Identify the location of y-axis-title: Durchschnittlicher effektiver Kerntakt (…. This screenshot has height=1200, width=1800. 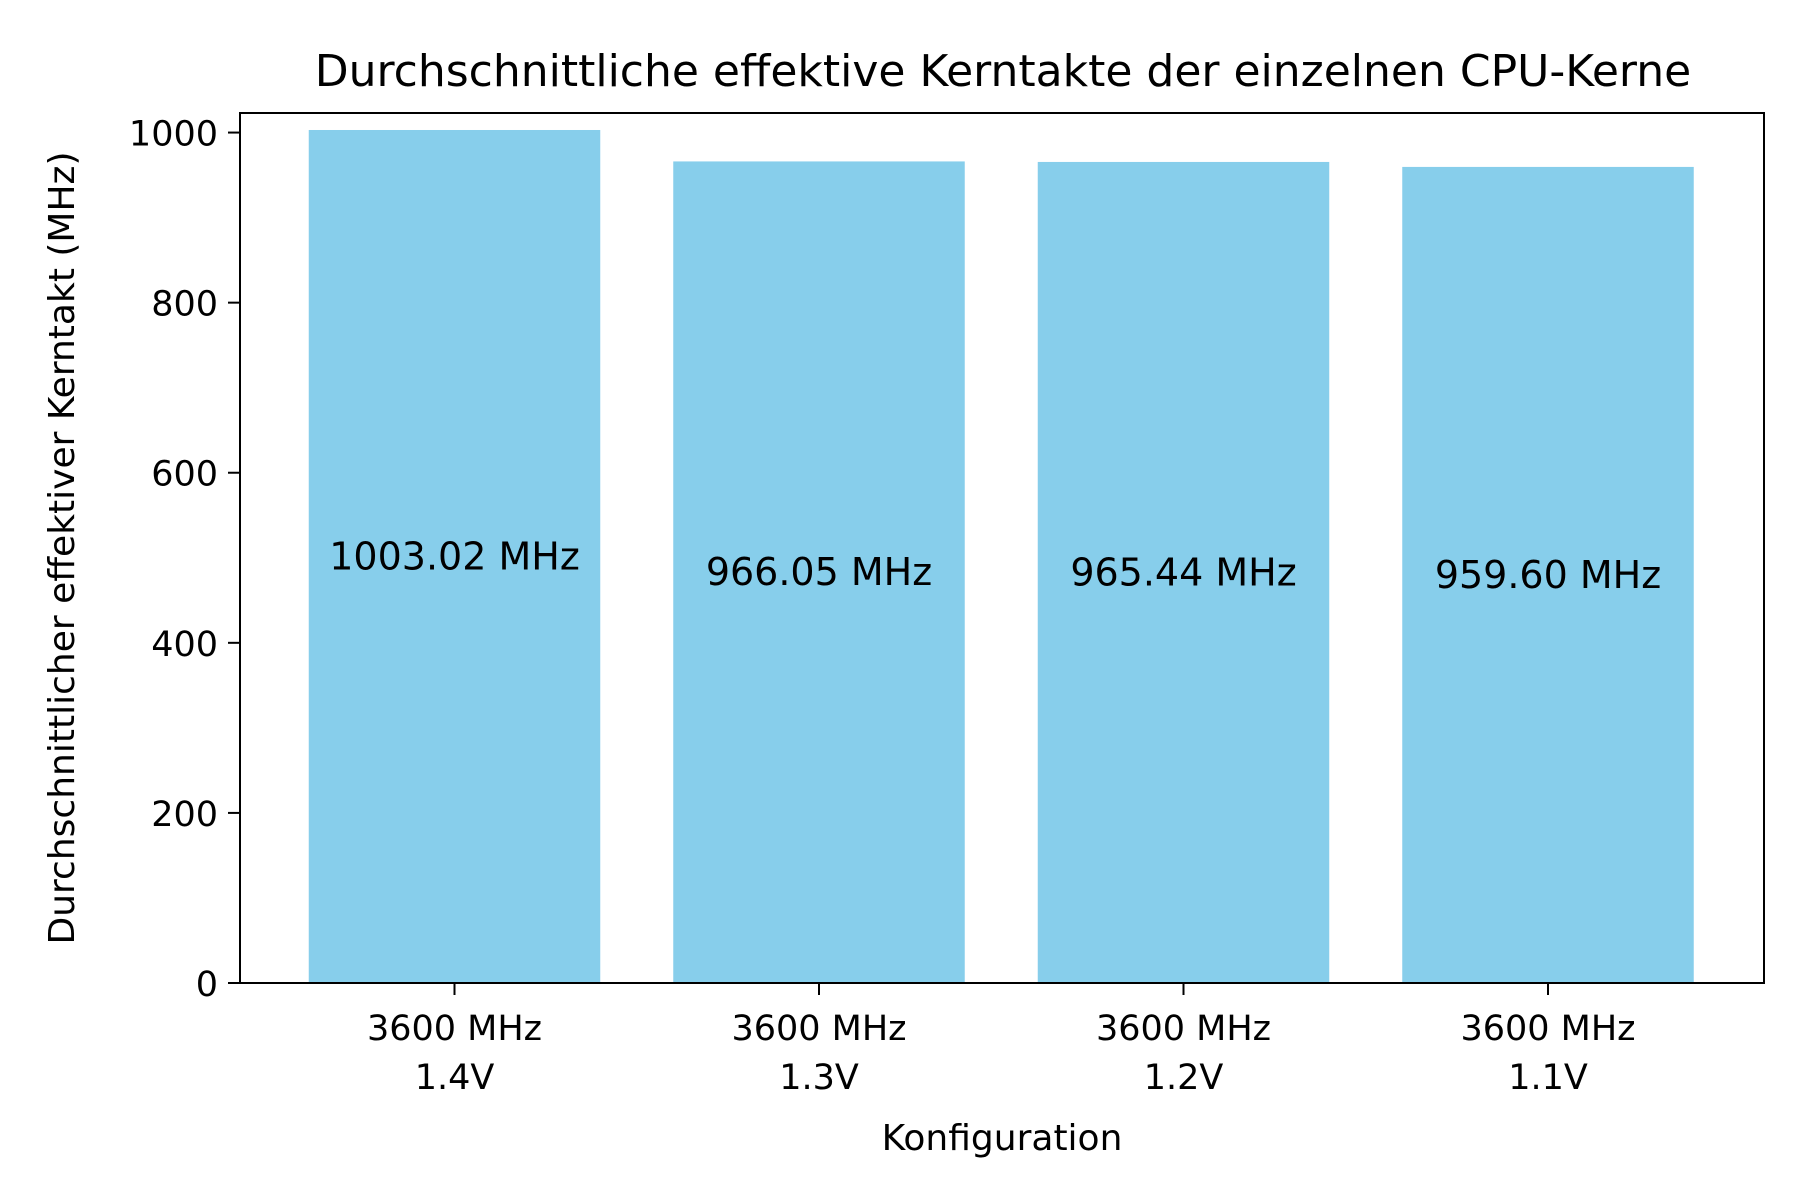
(62, 548).